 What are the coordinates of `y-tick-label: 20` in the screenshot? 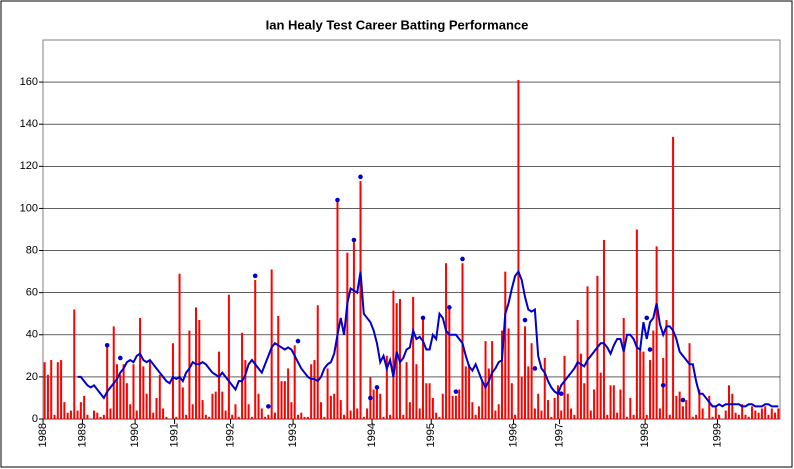 It's located at (32, 377).